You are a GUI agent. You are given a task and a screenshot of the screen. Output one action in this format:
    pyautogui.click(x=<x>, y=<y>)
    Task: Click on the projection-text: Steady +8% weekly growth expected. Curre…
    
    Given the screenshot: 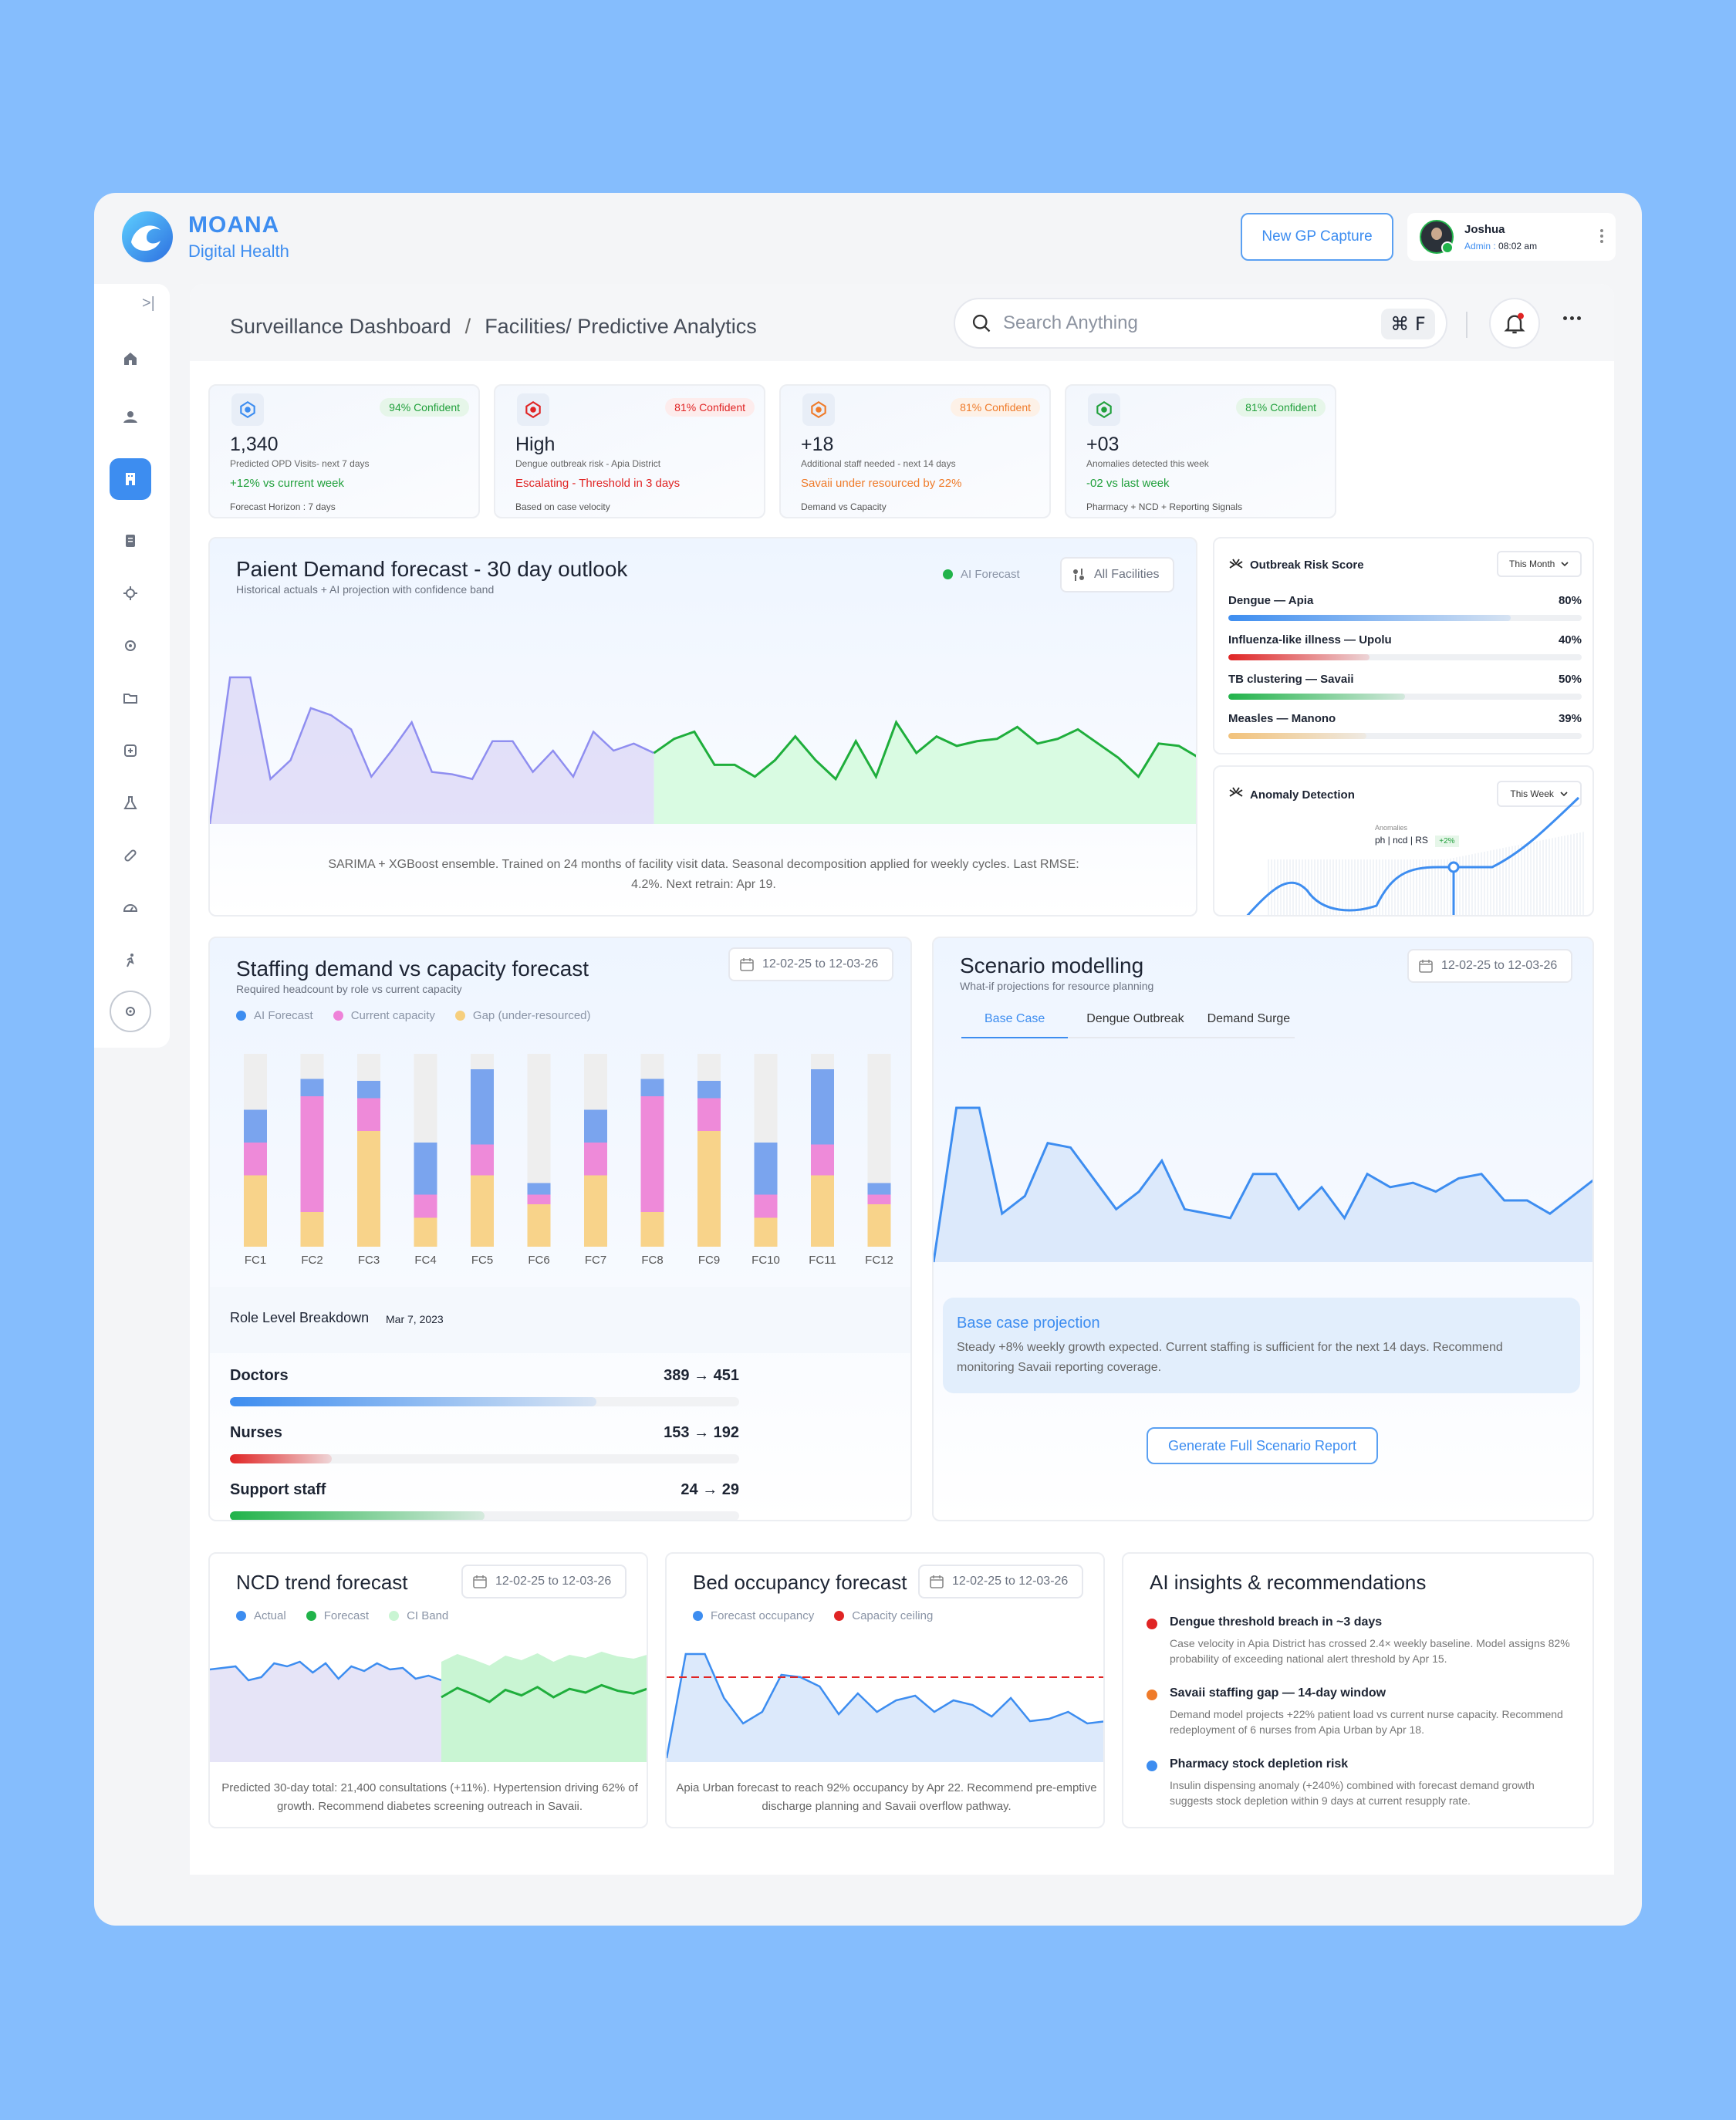 What is the action you would take?
    pyautogui.click(x=1230, y=1357)
    